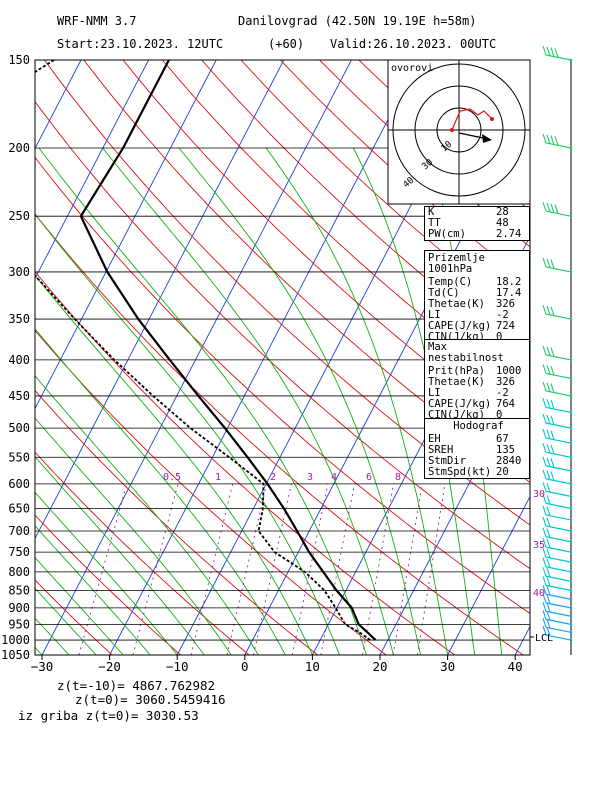 This screenshot has height=800, width=600. Describe the element at coordinates (19, 624) in the screenshot. I see `pressure-tick-label: 950` at that location.